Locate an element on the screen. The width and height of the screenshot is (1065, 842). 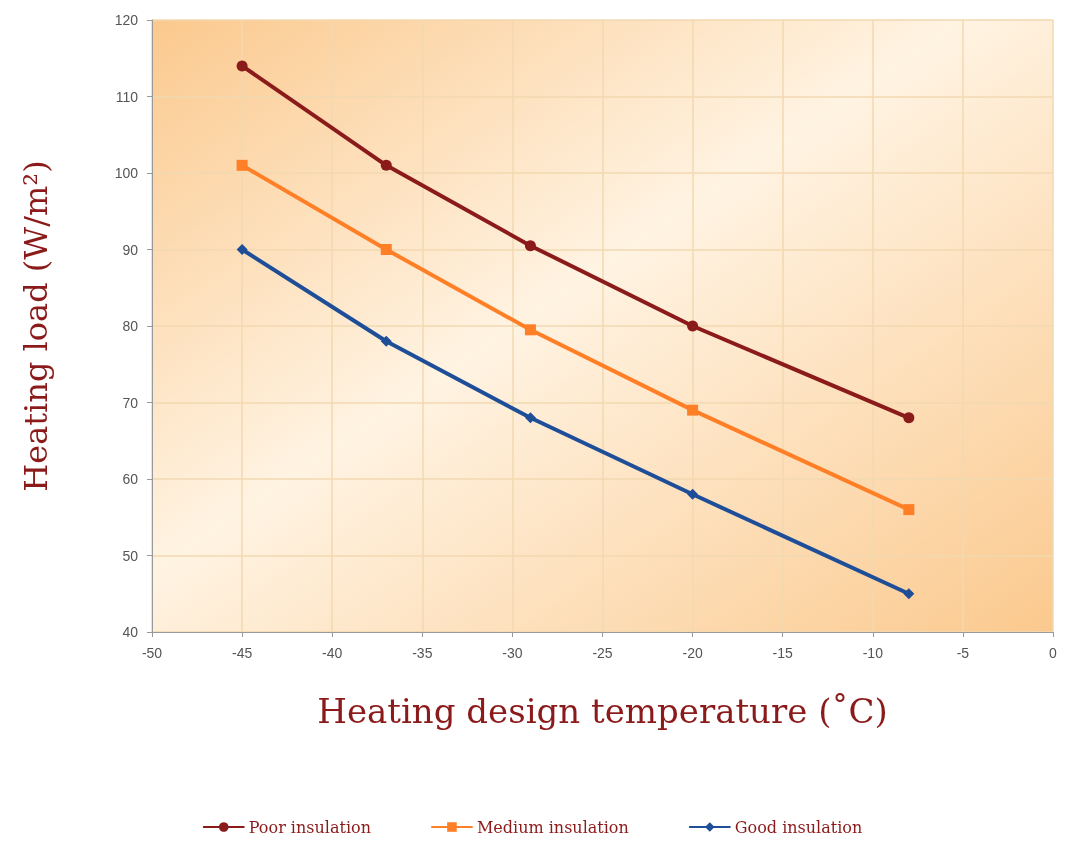
x-tick-label: -35 is located at coordinates (422, 653).